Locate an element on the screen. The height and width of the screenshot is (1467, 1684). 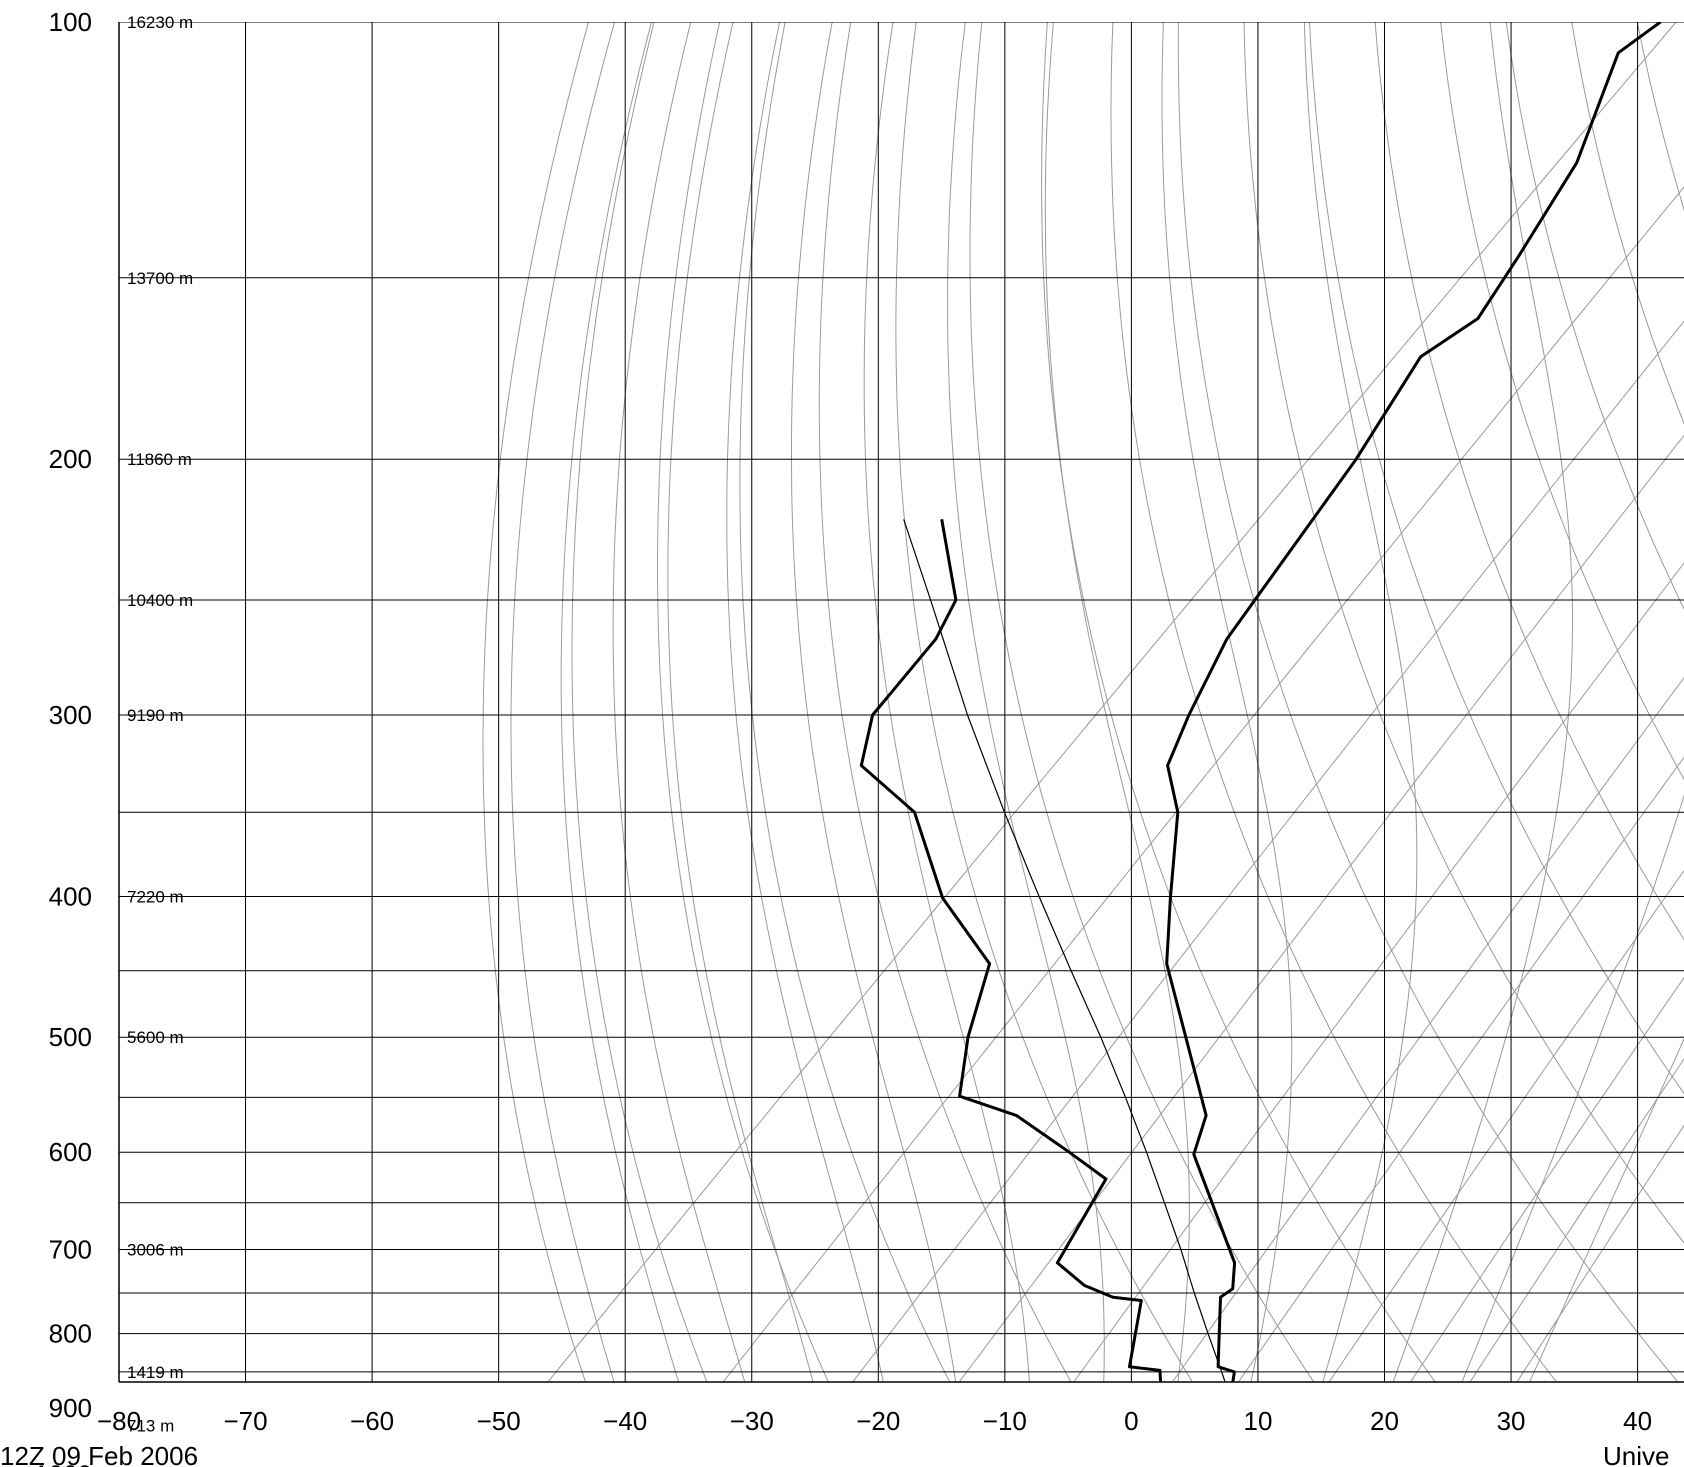
parcel-path-line is located at coordinates (1064, 950).